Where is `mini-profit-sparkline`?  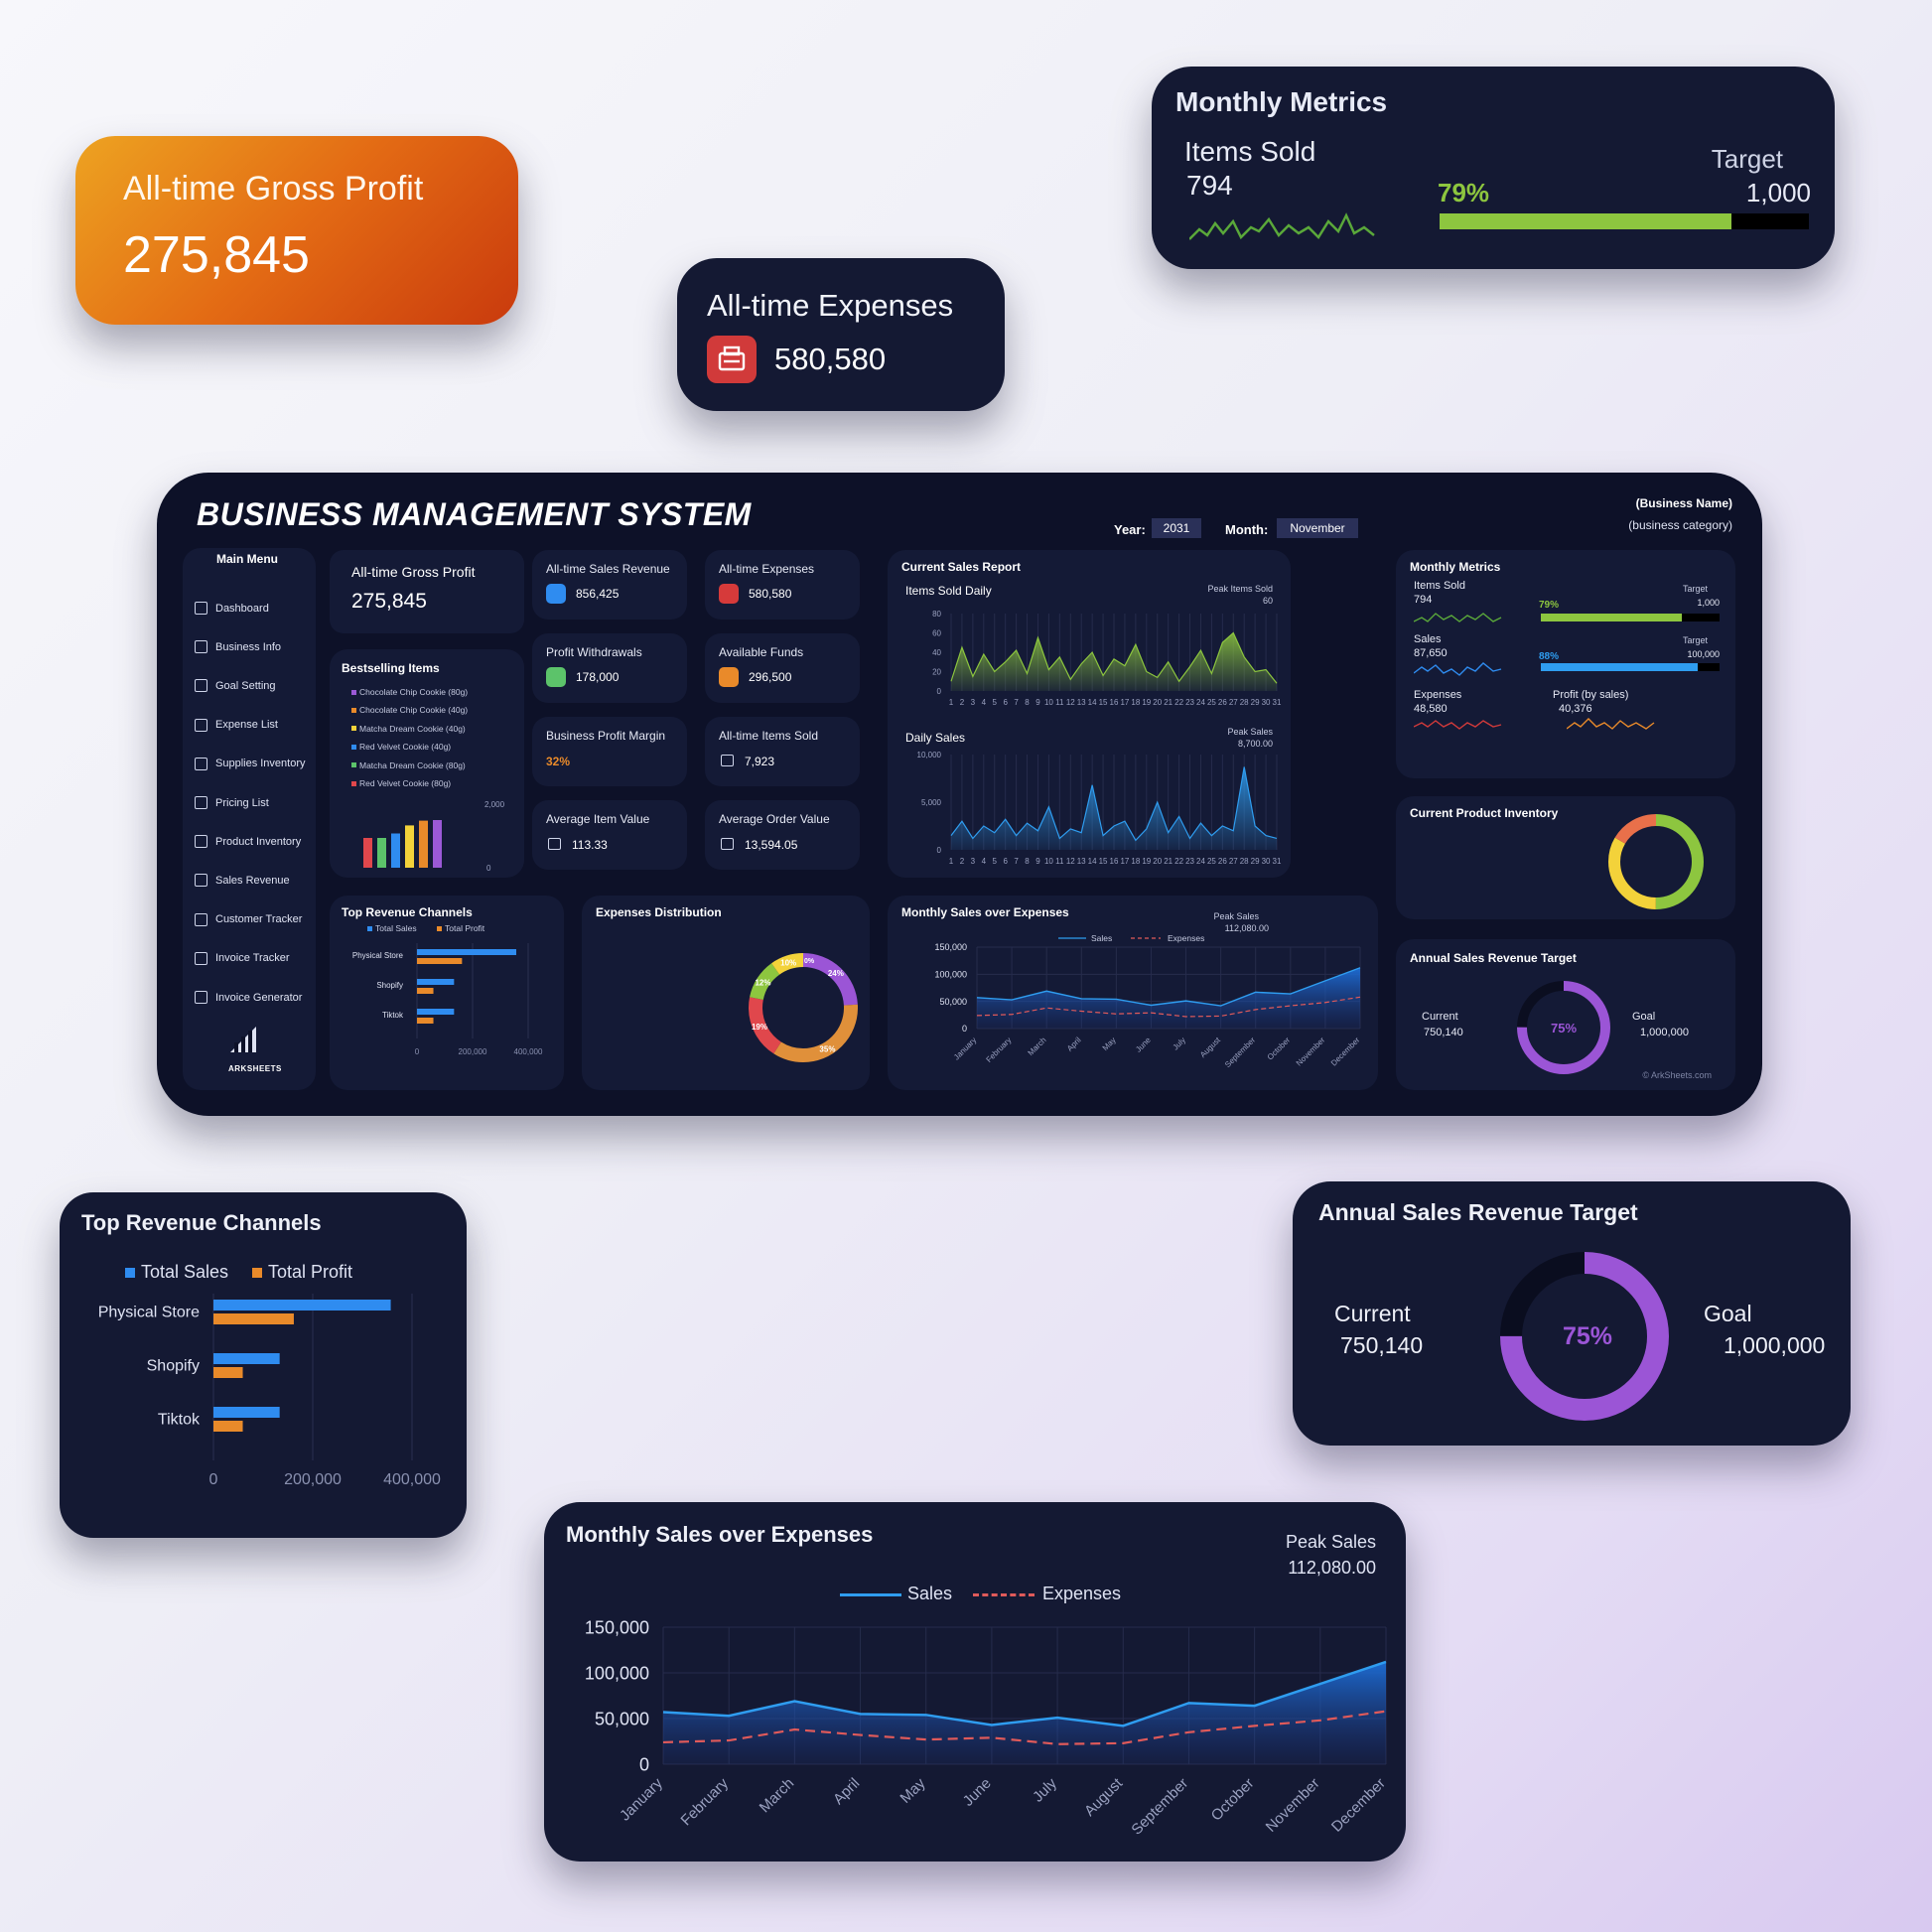 mini-profit-sparkline is located at coordinates (1611, 724).